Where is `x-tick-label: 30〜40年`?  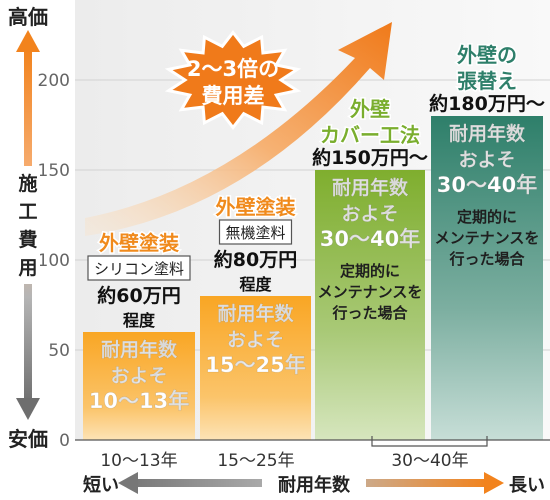 x-tick-label: 30〜40年 is located at coordinates (429, 461).